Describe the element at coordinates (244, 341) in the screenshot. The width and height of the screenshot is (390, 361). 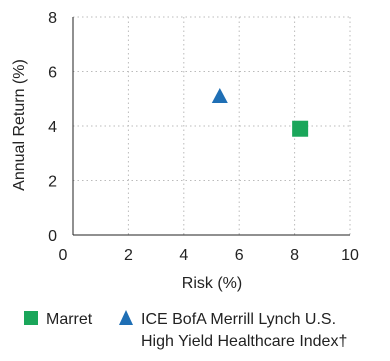
I see `legend-label-index-line2: High Yield Healthcare Index†` at that location.